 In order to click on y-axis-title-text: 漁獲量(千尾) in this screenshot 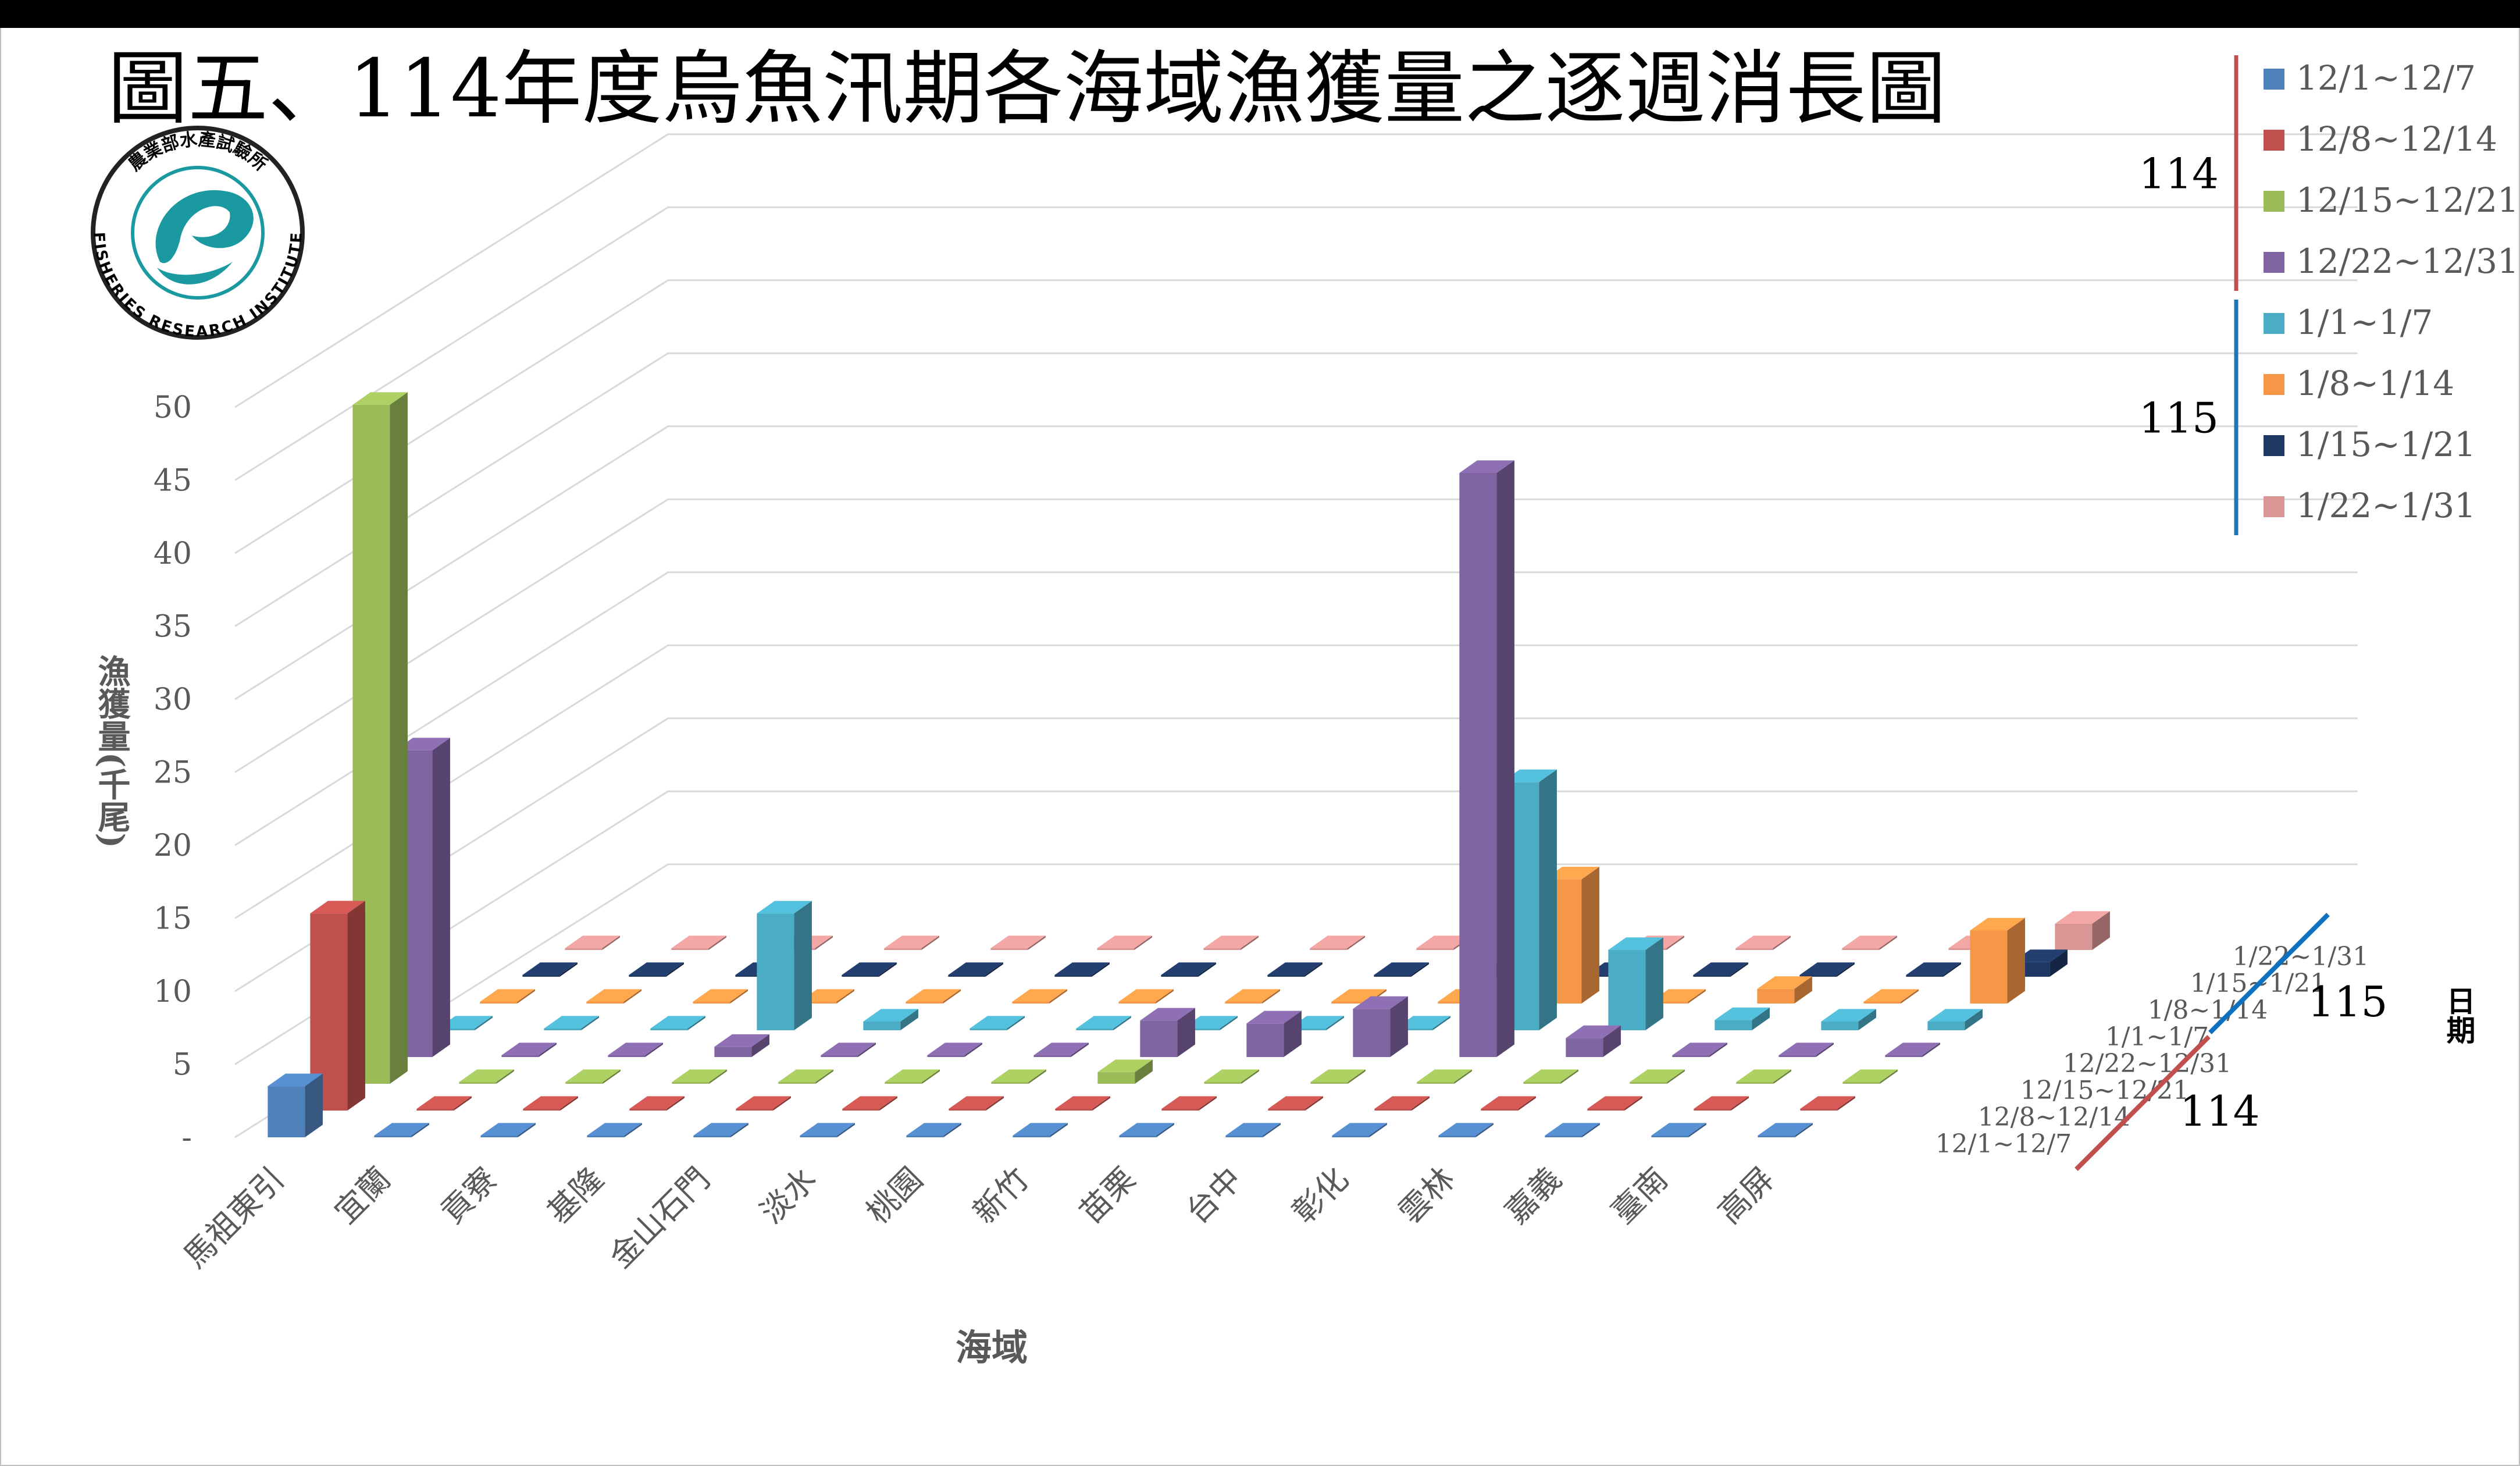, I will do `click(111, 751)`.